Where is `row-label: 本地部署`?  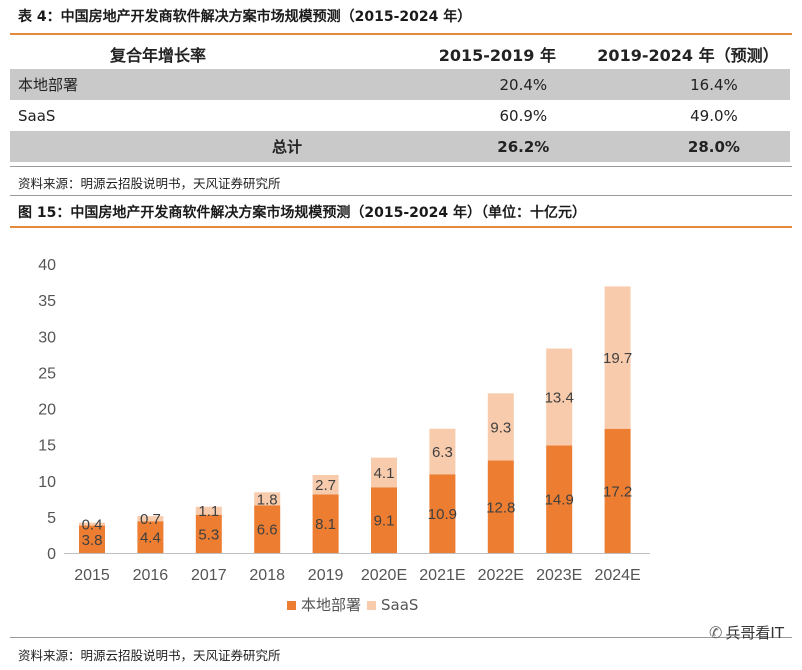
row-label: 本地部署 is located at coordinates (209, 84).